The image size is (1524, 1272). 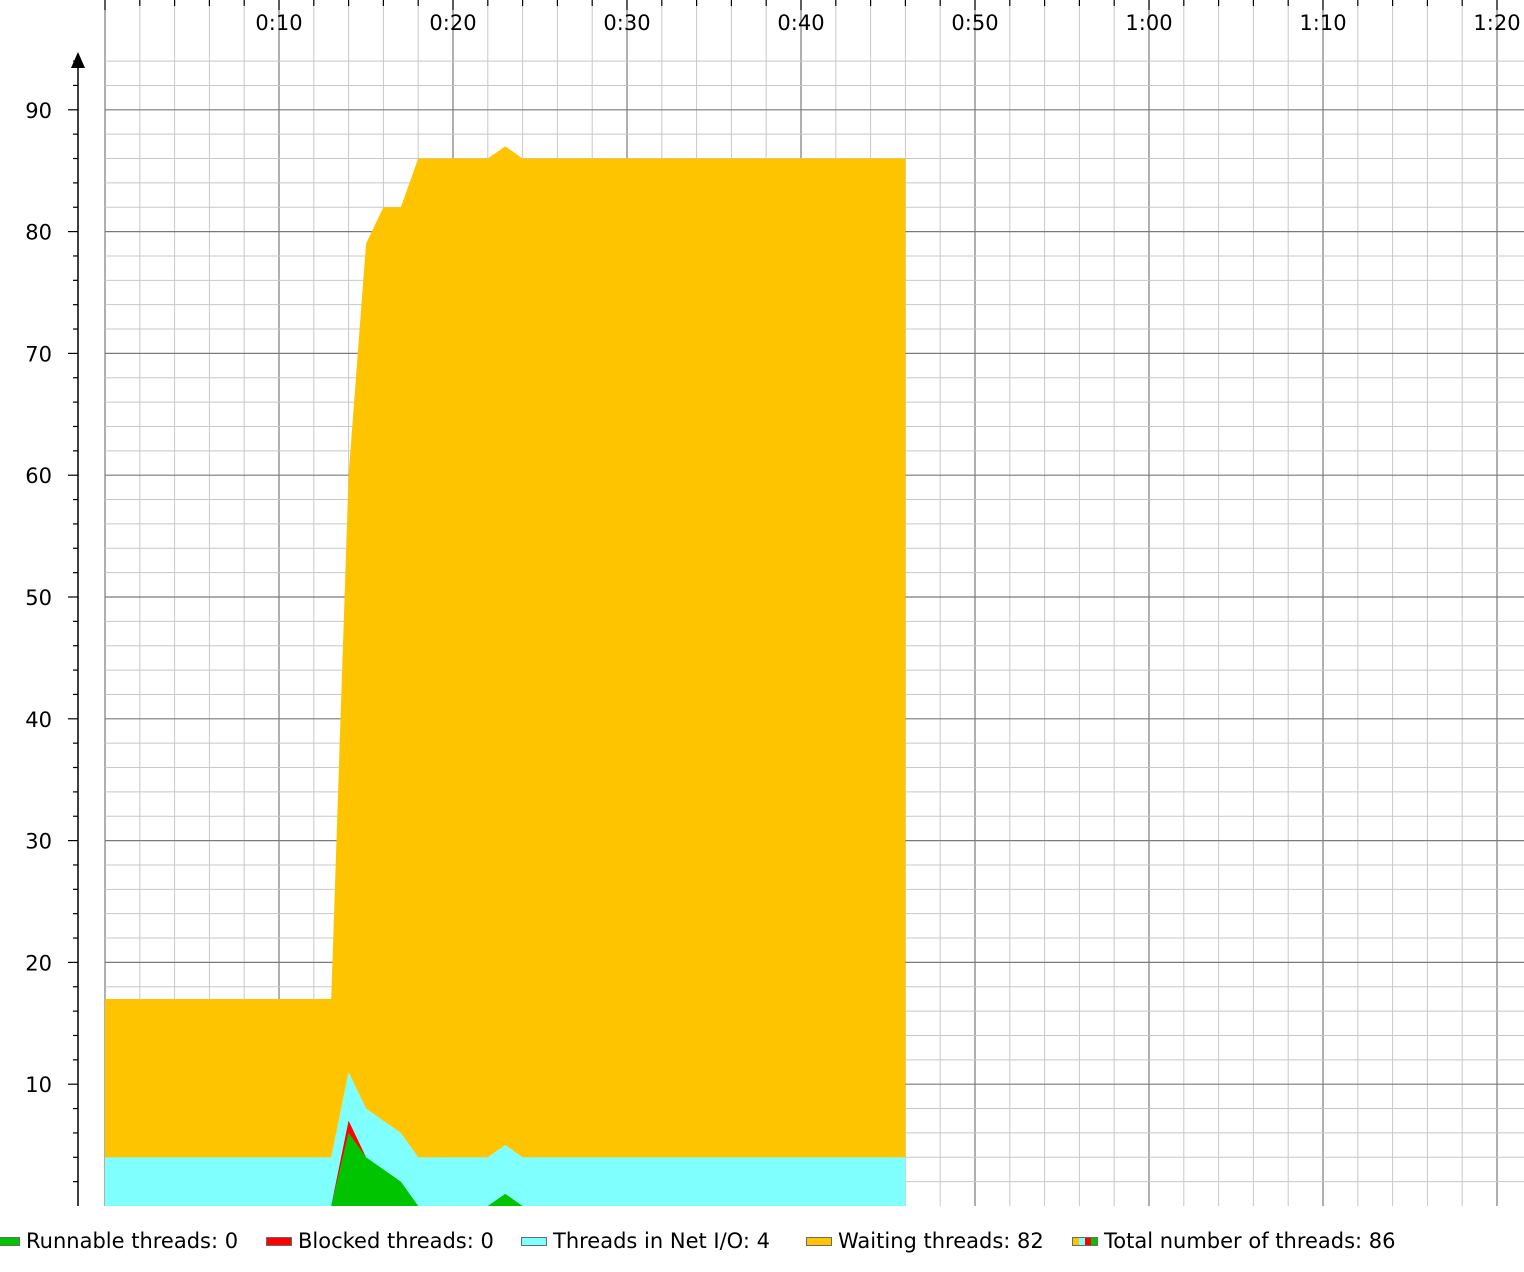 I want to click on legend-item-waiting: Waiting threads: 82, so click(x=925, y=1241).